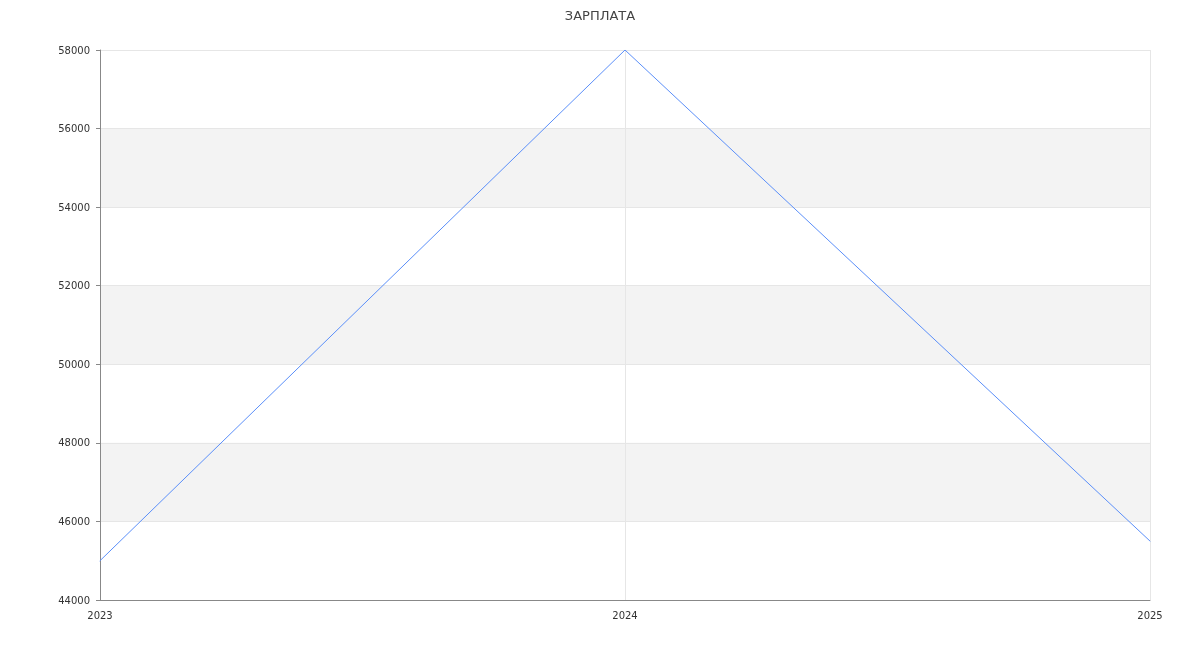 This screenshot has height=650, width=1200. What do you see at coordinates (74, 521) in the screenshot?
I see `y-tick-label: 46000` at bounding box center [74, 521].